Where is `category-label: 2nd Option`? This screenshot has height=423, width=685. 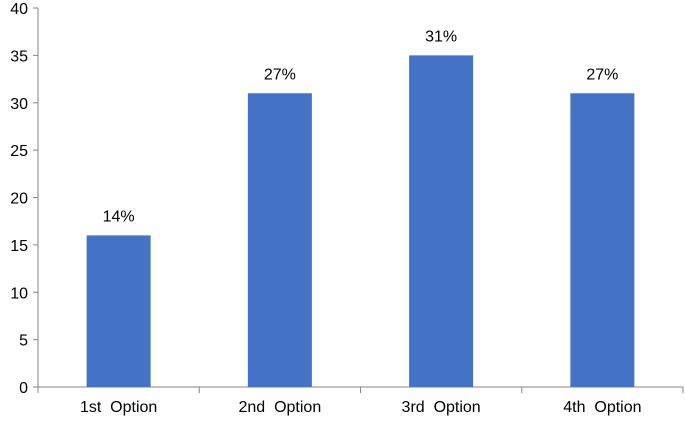 category-label: 2nd Option is located at coordinates (280, 407).